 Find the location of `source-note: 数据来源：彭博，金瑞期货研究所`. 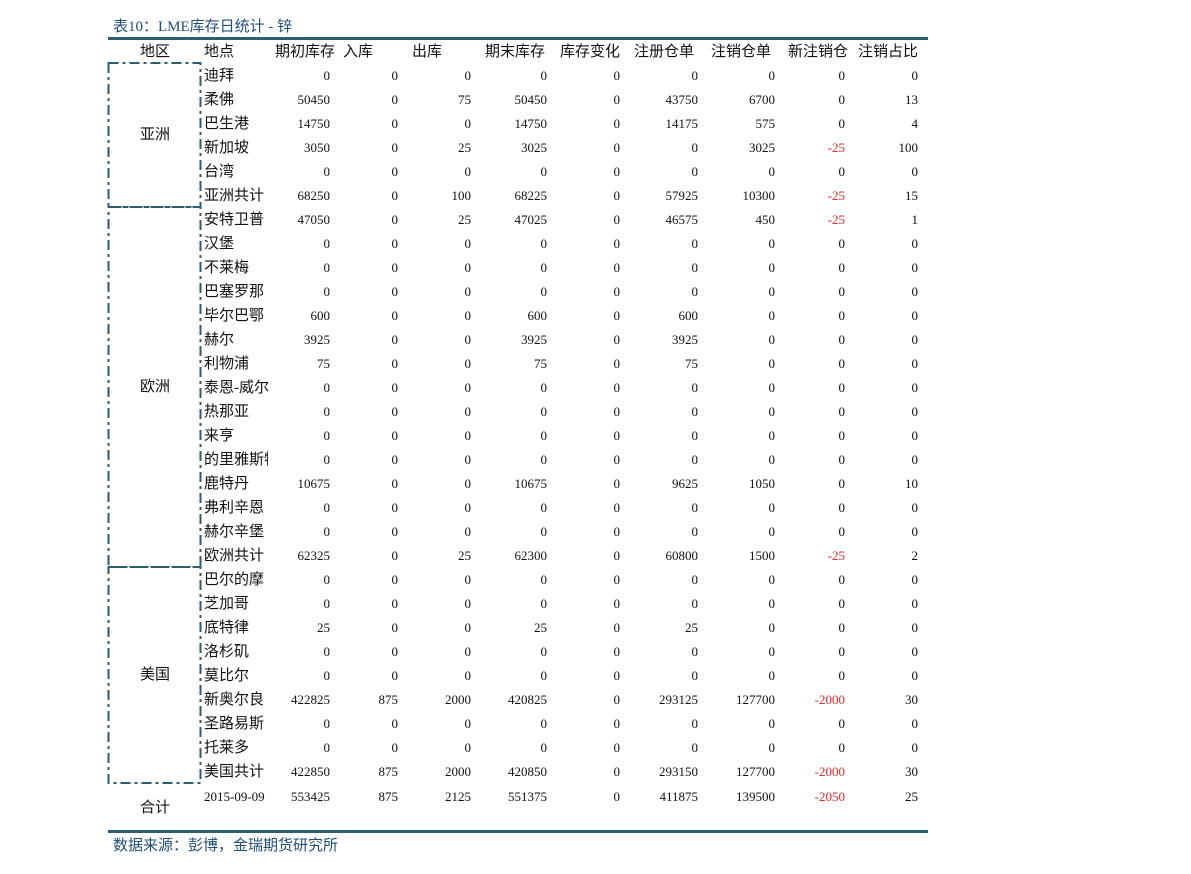

source-note: 数据来源：彭博，金瑞期货研究所 is located at coordinates (226, 846).